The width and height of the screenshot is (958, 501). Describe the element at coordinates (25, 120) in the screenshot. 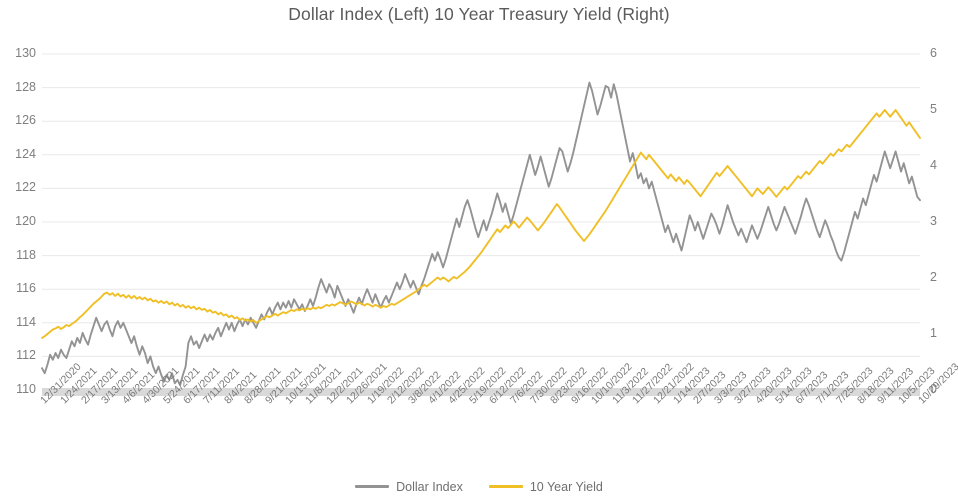

I see `y-left-tick-label: 126` at that location.